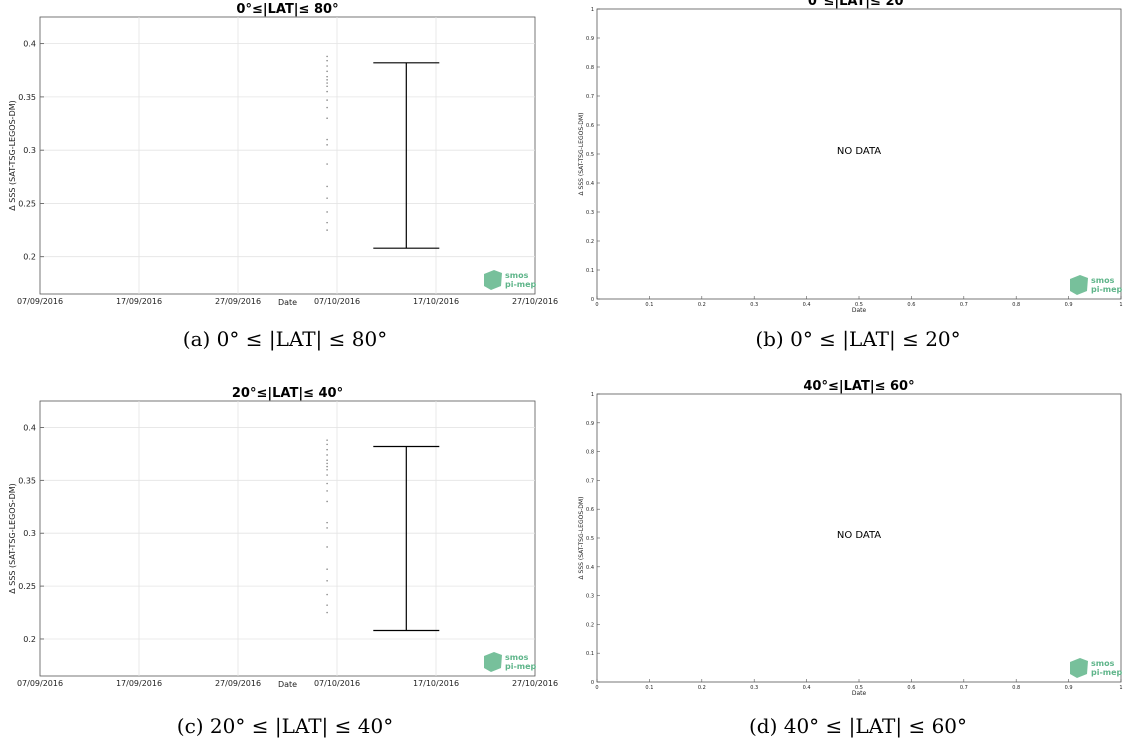 Image resolution: width=1126 pixels, height=744 pixels. What do you see at coordinates (287, 393) in the screenshot?
I see `panel-title: 20°≤|LAT|≤ 40°` at bounding box center [287, 393].